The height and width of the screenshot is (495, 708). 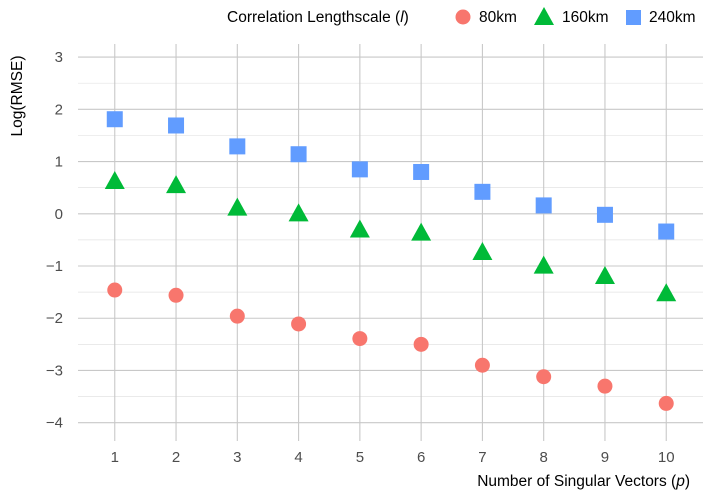 What do you see at coordinates (54, 318) in the screenshot?
I see `y-tick-label: −2` at bounding box center [54, 318].